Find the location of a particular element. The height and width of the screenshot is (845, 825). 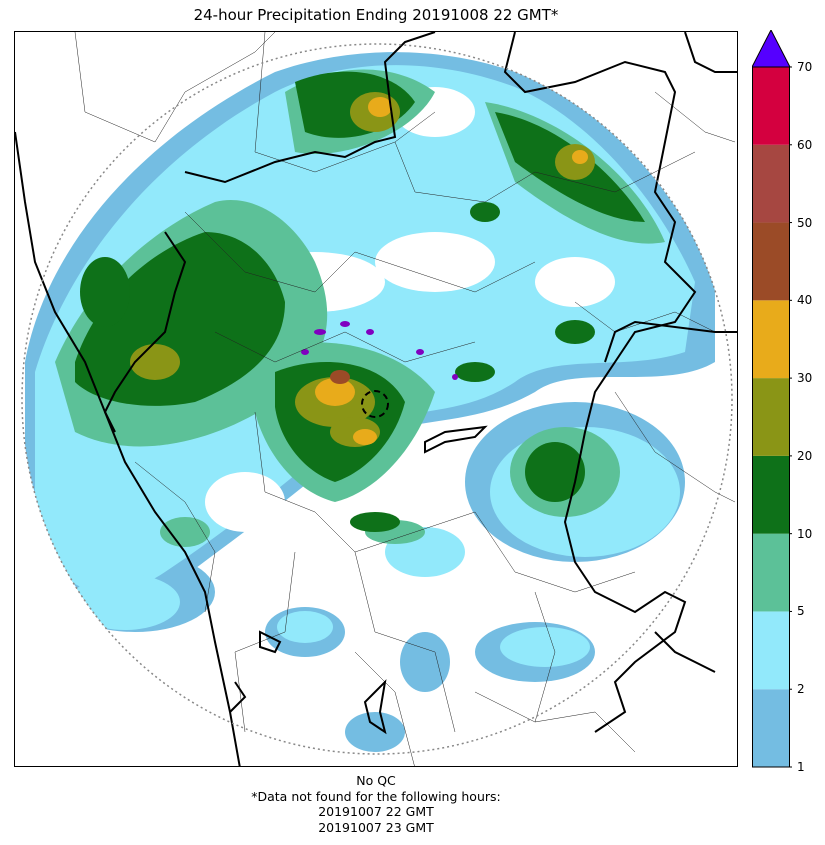

precip-band-over is located at coordinates (379, 350).